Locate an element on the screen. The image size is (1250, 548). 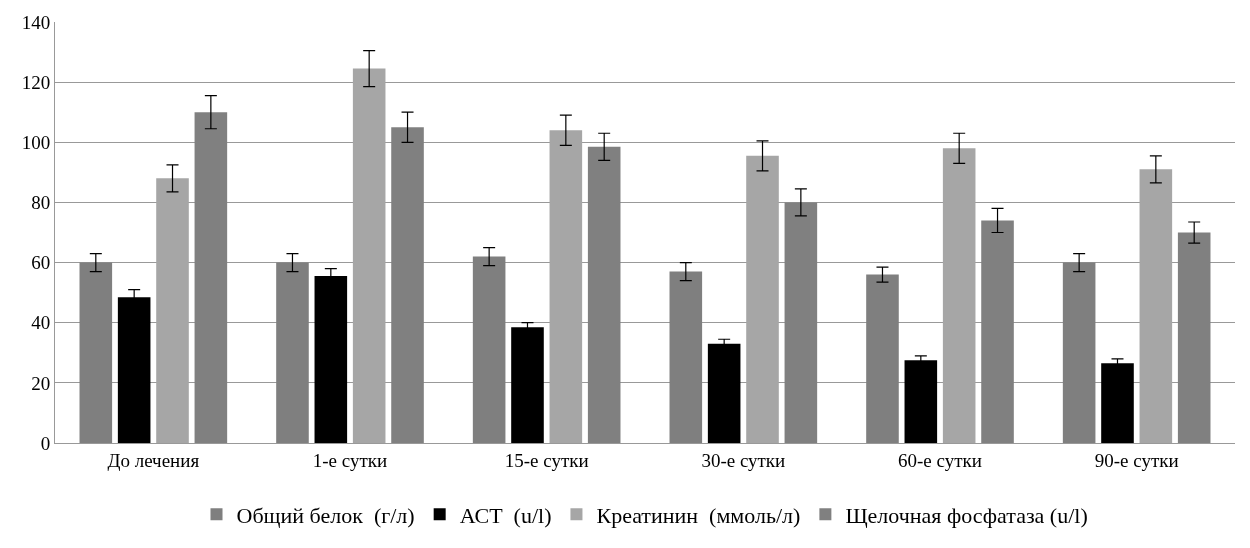
legend-label: Щелочная фосфатаза (u/l) is located at coordinates (966, 515).